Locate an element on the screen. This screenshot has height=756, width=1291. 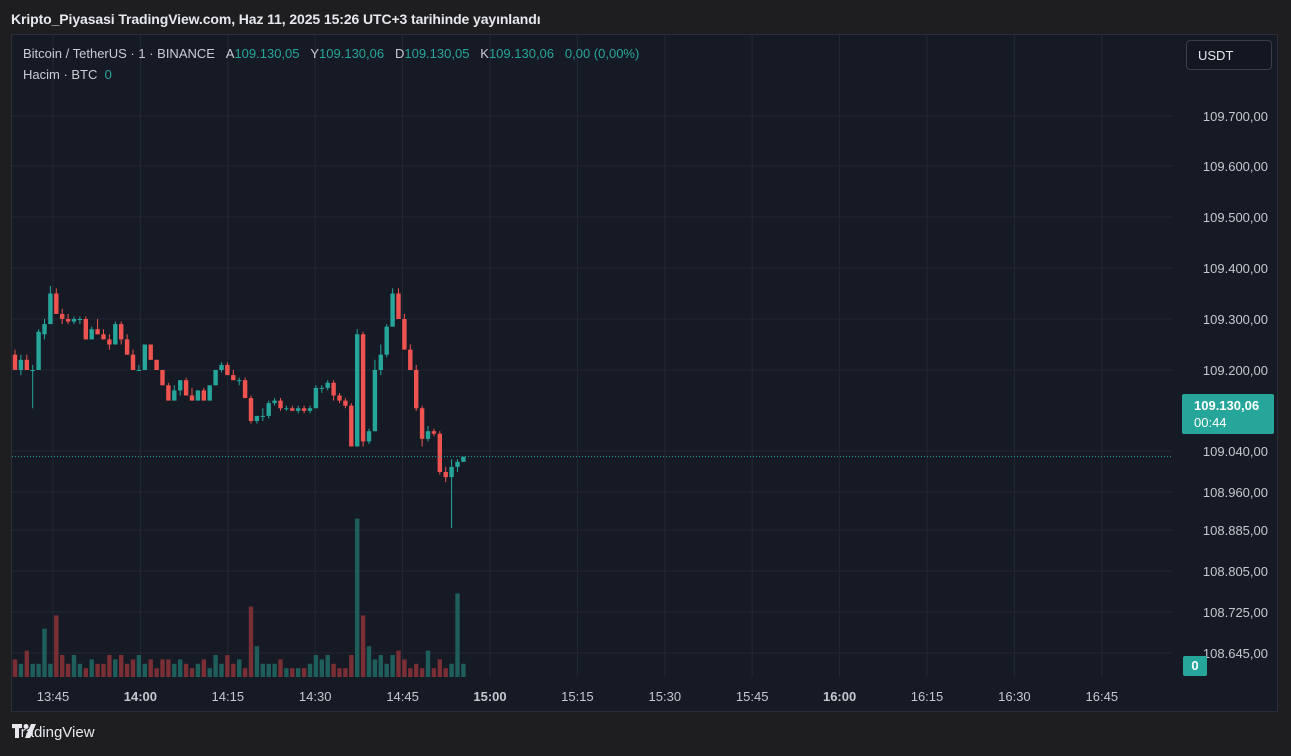
tradingview-logo-icon is located at coordinates (24, 731).